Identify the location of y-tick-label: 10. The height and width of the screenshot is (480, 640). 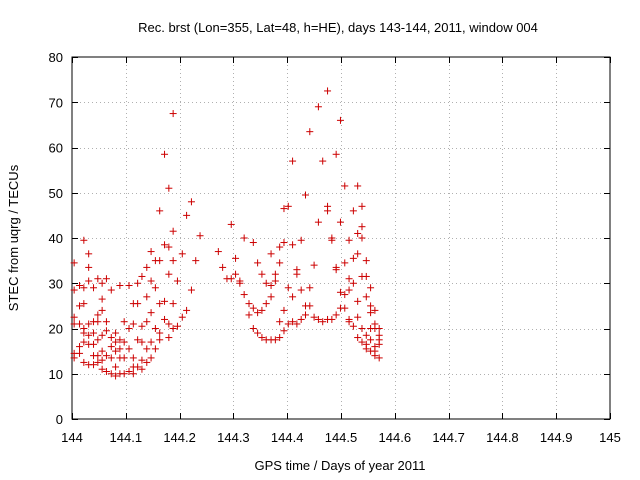
(56, 374).